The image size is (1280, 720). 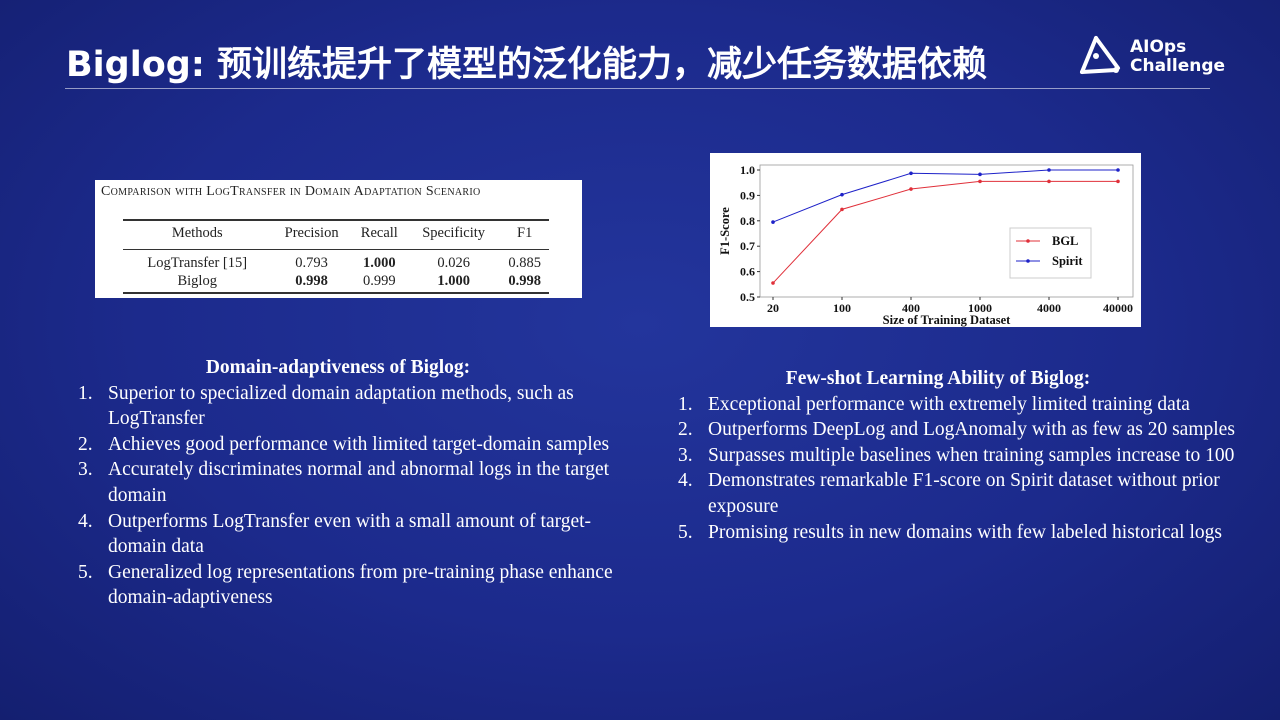 I want to click on x-tick-label: 4000, so click(x=1049, y=308).